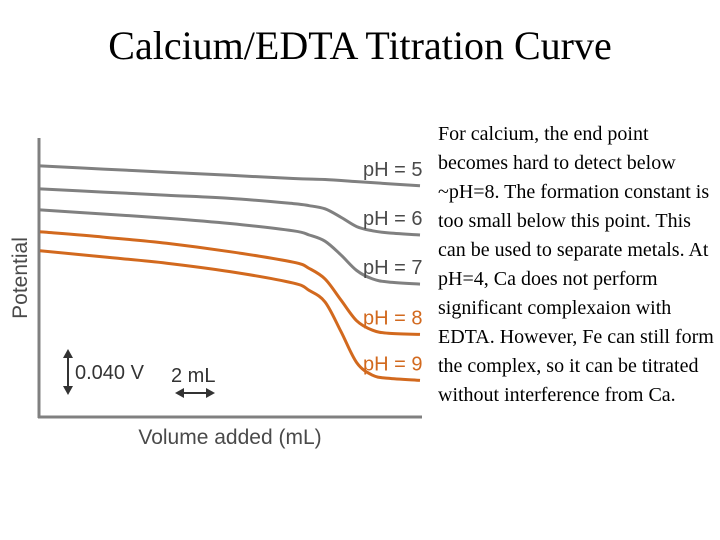 This screenshot has height=540, width=720. Describe the element at coordinates (68, 372) in the screenshot. I see `potential-scale-bar` at that location.